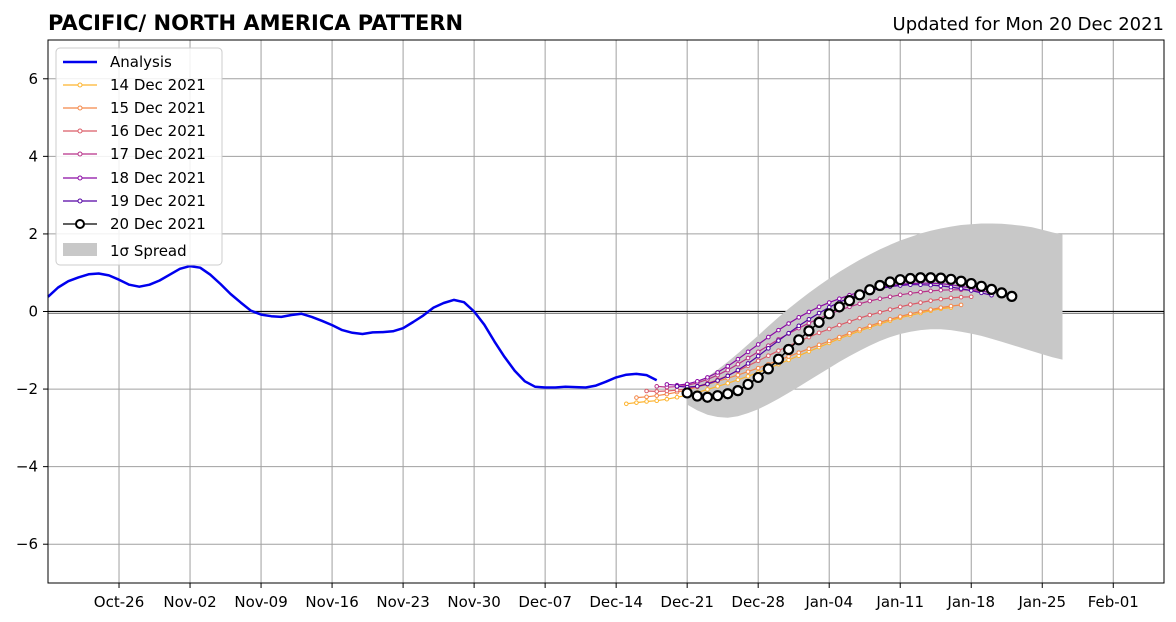  I want to click on legend-box, so click(139, 156).